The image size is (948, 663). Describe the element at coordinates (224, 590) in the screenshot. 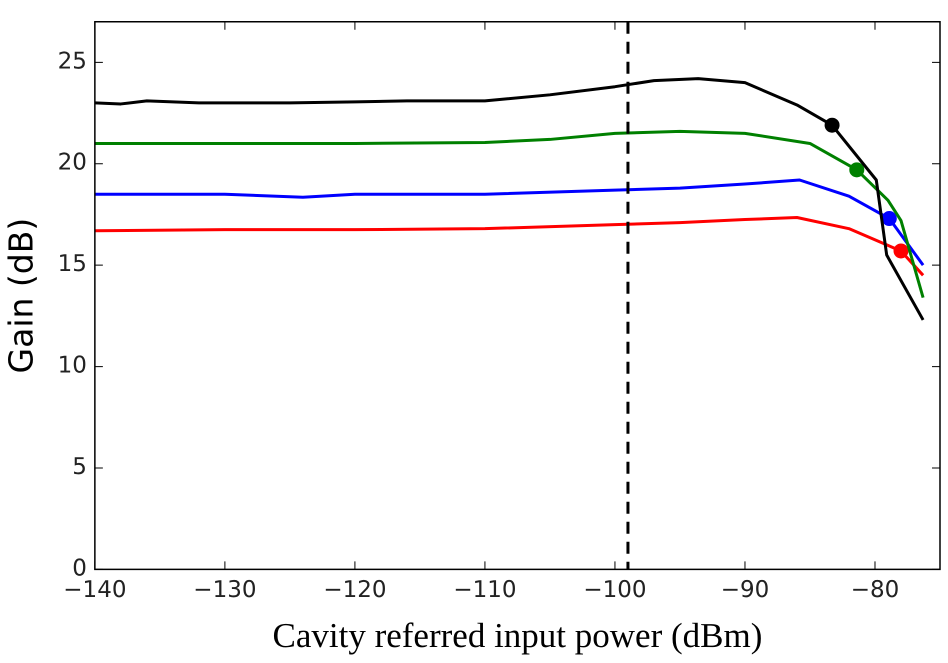

I see `x-tick-label: −130` at that location.